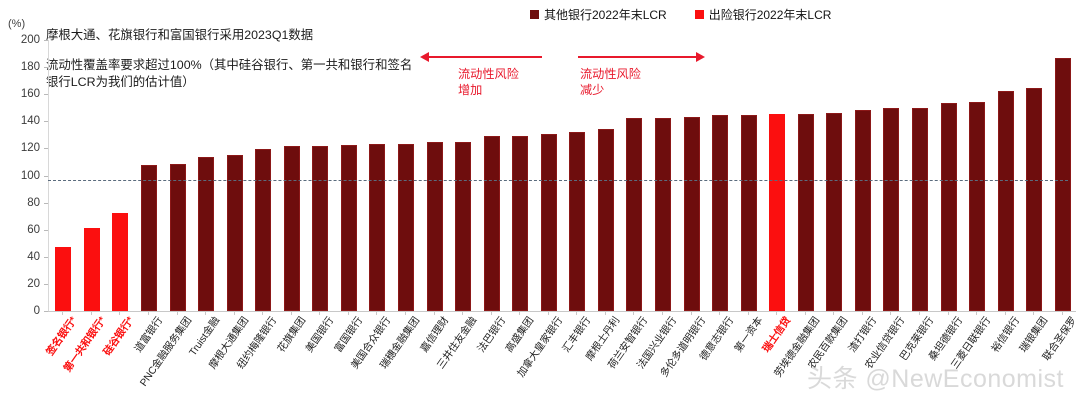 This screenshot has height=403, width=1080. Describe the element at coordinates (33, 256) in the screenshot. I see `y-axis-tick-40: 40` at that location.